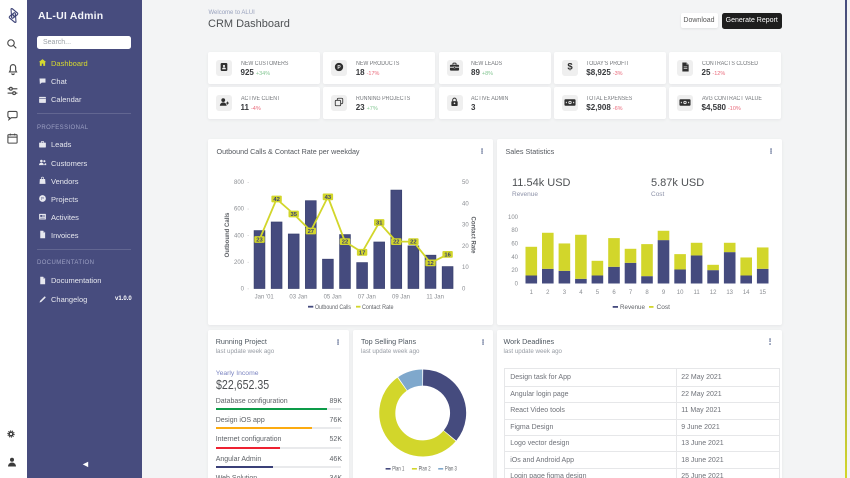  What do you see at coordinates (631, 293) in the screenshot?
I see `svg-text: 7` at bounding box center [631, 293].